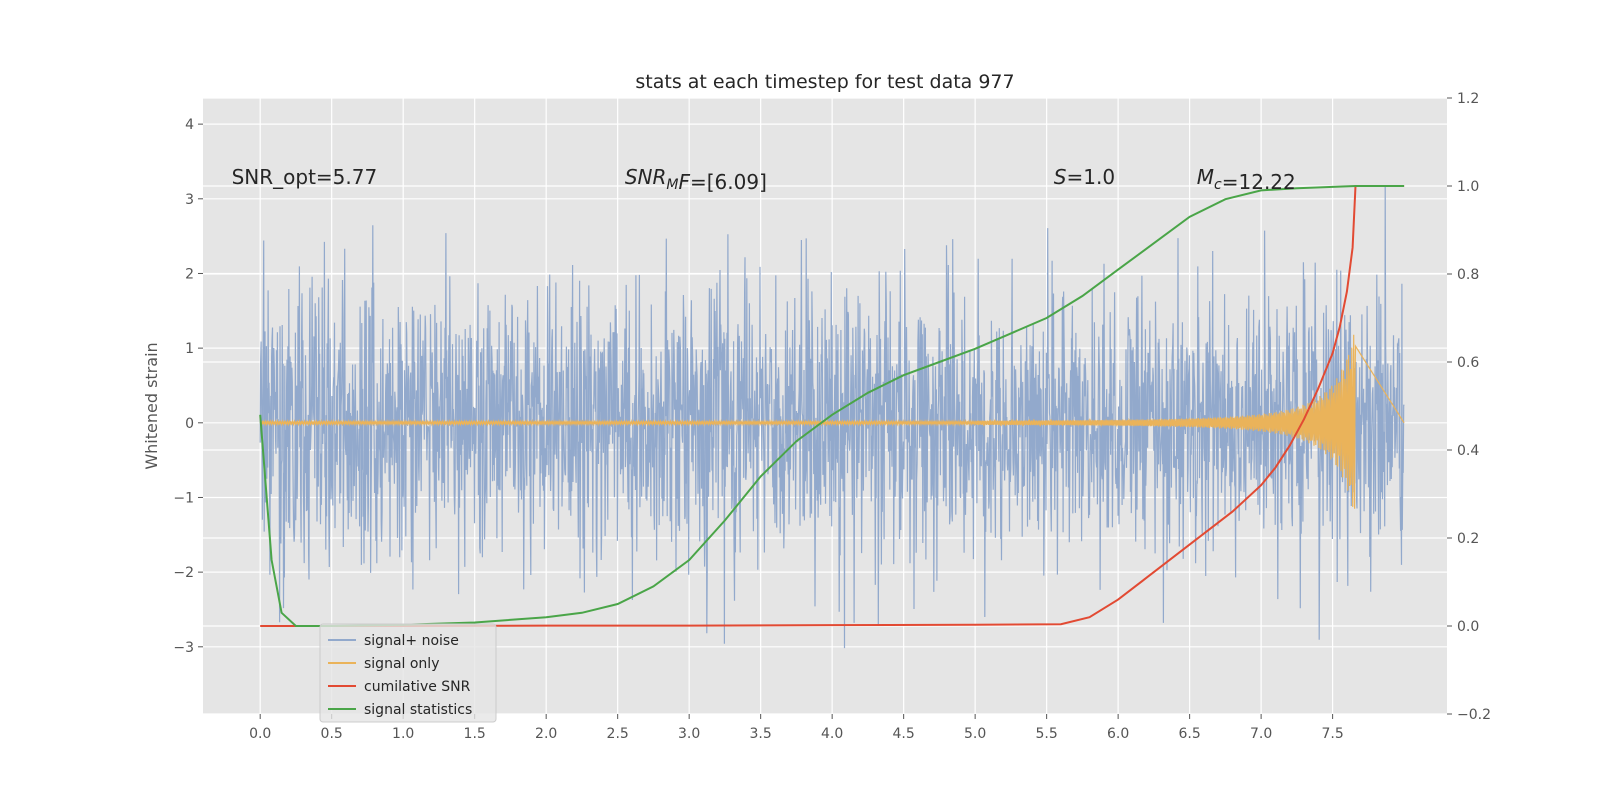 The width and height of the screenshot is (1600, 800). Describe the element at coordinates (689, 734) in the screenshot. I see `x-tick-label: 3.0` at that location.